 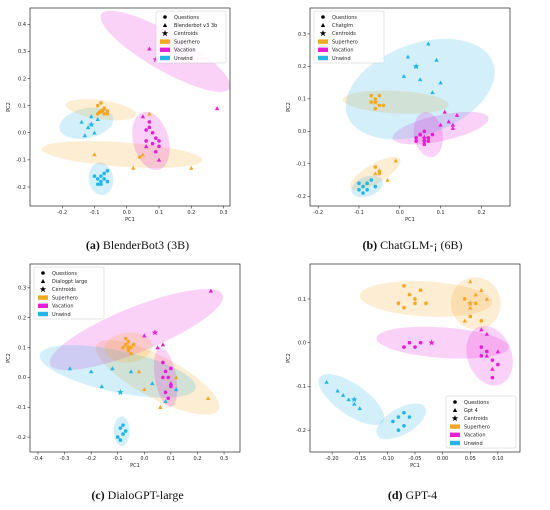 What do you see at coordinates (302, 67) in the screenshot?
I see `y-tick-label: 0.2` at bounding box center [302, 67].